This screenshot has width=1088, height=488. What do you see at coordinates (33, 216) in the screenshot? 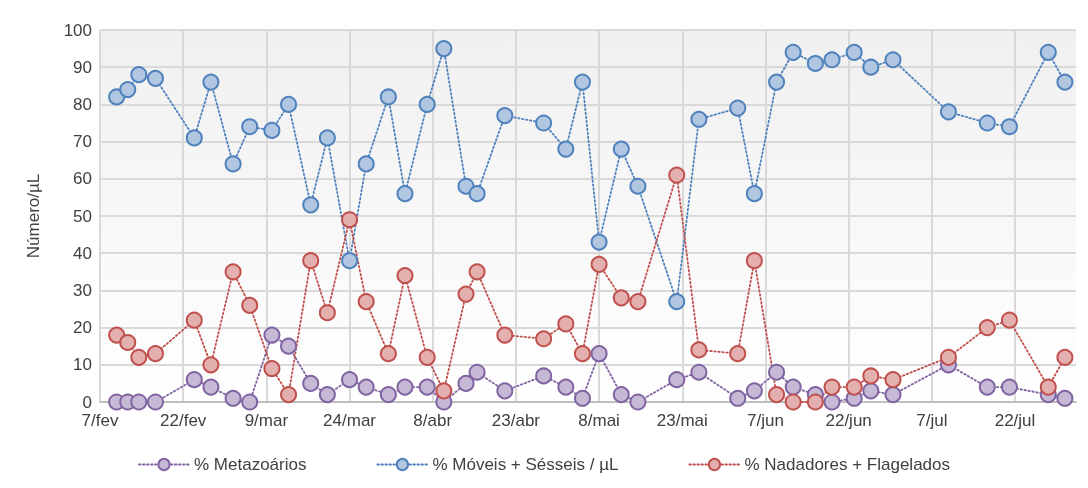
I see `y-axis-title: Número/µL` at bounding box center [33, 216].